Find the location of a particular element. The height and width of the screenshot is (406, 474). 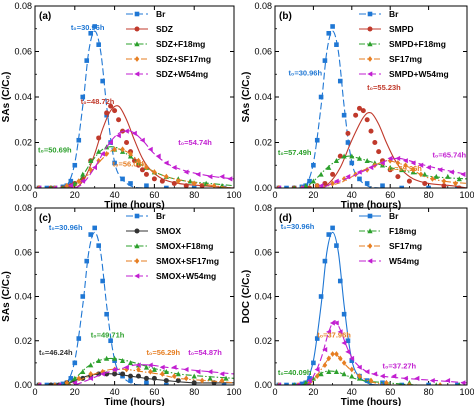

legend-label: SMOX+F18mg is located at coordinates (184, 246).